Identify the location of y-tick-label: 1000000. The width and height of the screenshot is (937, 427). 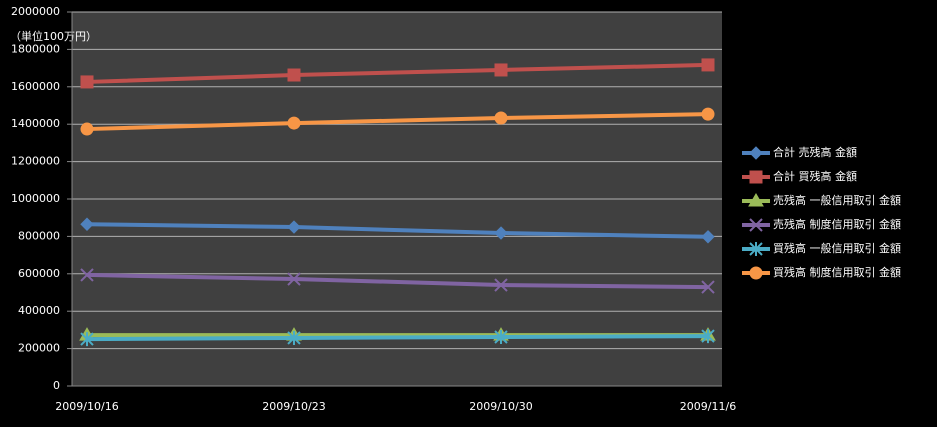
(35, 198).